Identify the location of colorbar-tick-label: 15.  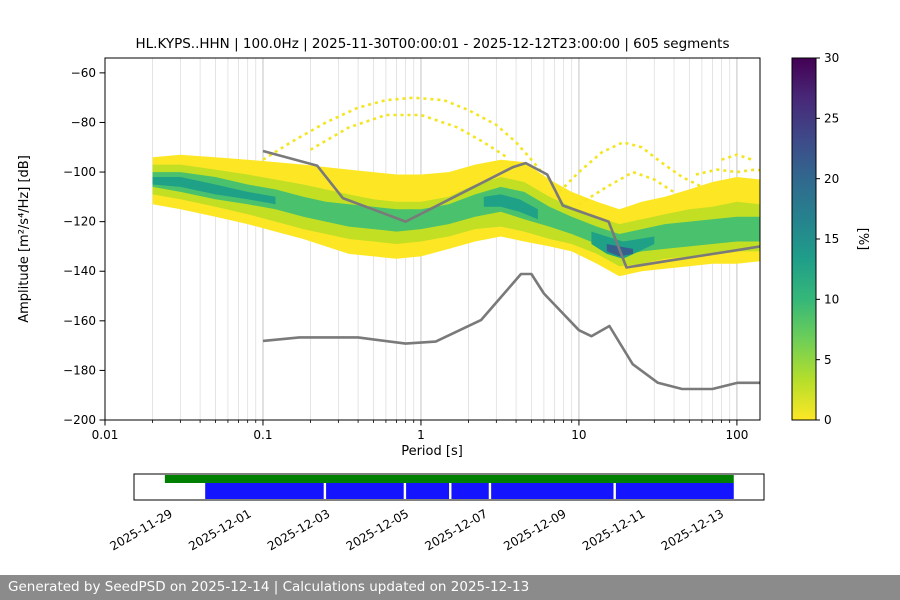
(831, 239).